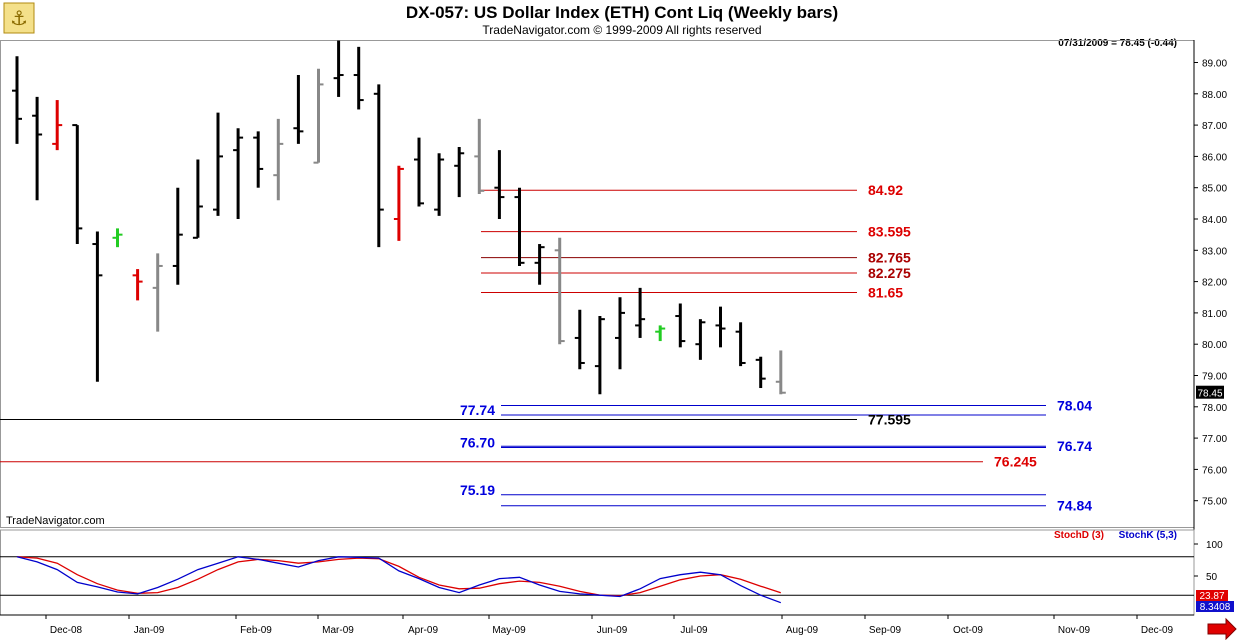 This screenshot has height=640, width=1245. What do you see at coordinates (55, 521) in the screenshot?
I see `watermark-text: TradeNavigator.com` at bounding box center [55, 521].